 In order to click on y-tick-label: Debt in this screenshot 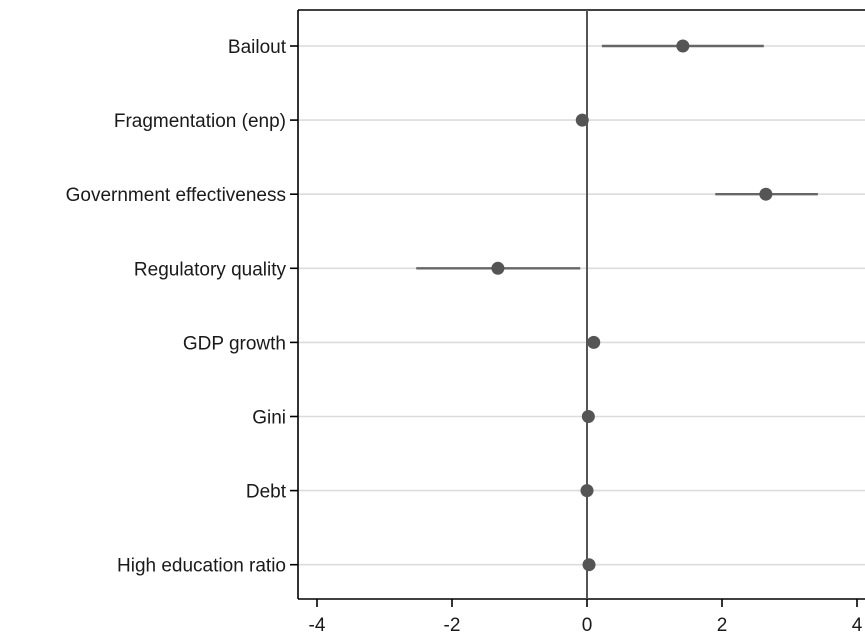, I will do `click(266, 492)`.